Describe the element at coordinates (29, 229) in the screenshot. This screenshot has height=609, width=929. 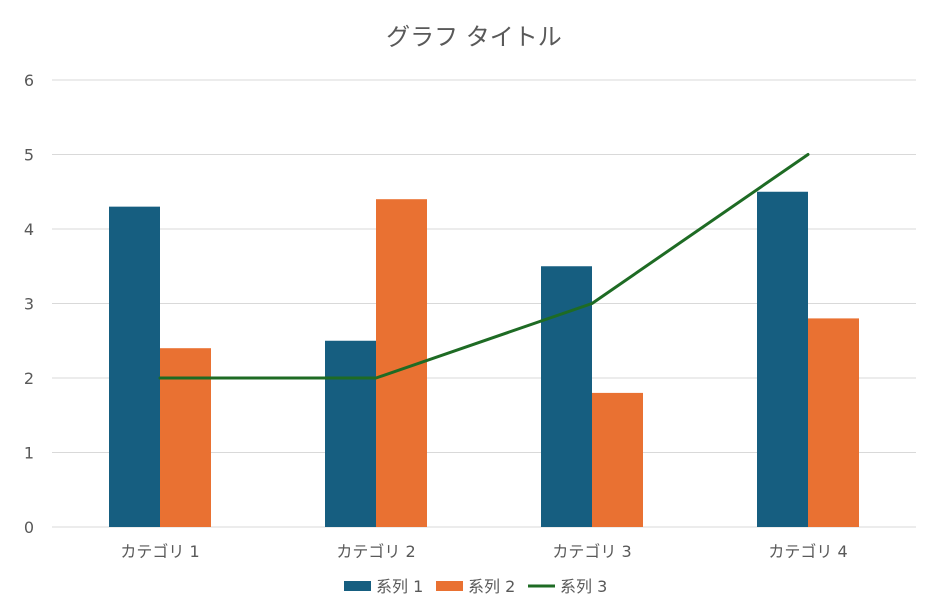
I see `y-tick-label-4: 4` at that location.